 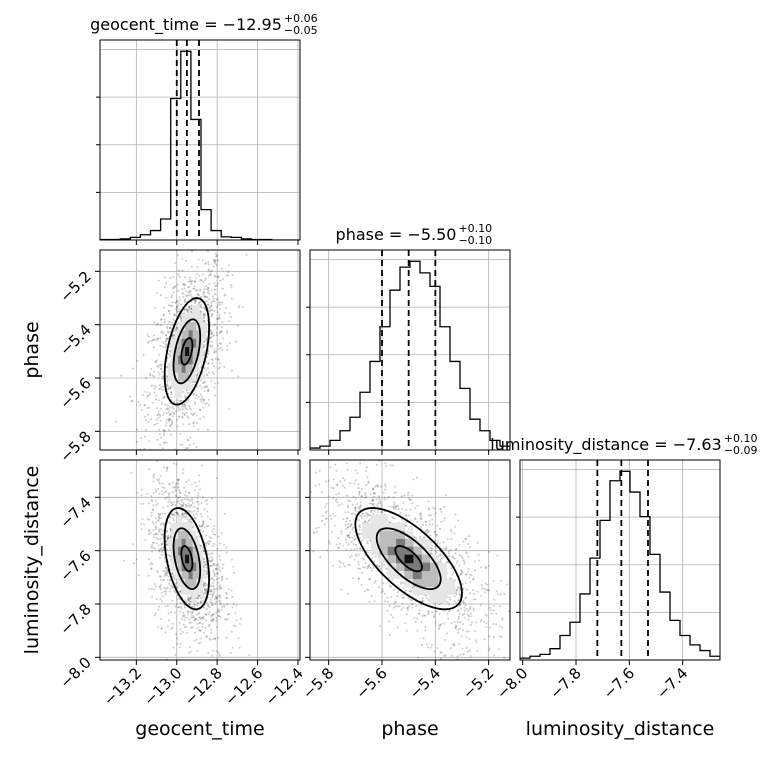 What do you see at coordinates (475, 228) in the screenshot?
I see `title-plus-phase: +0.10` at bounding box center [475, 228].